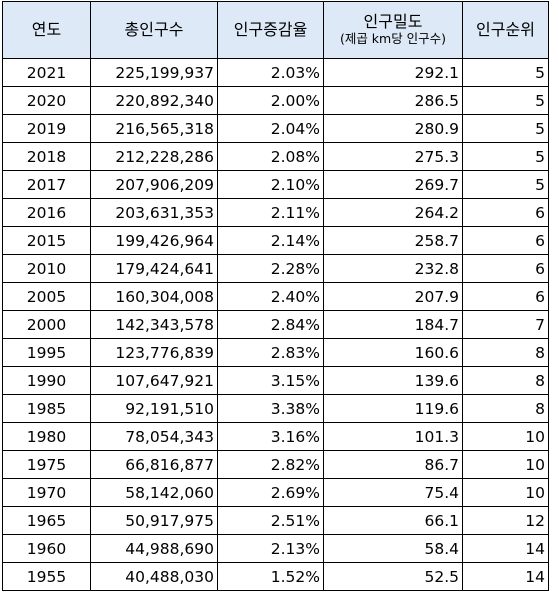 The image size is (558, 610). What do you see at coordinates (270, 576) in the screenshot?
I see `cell-growth: 1.52%` at bounding box center [270, 576].